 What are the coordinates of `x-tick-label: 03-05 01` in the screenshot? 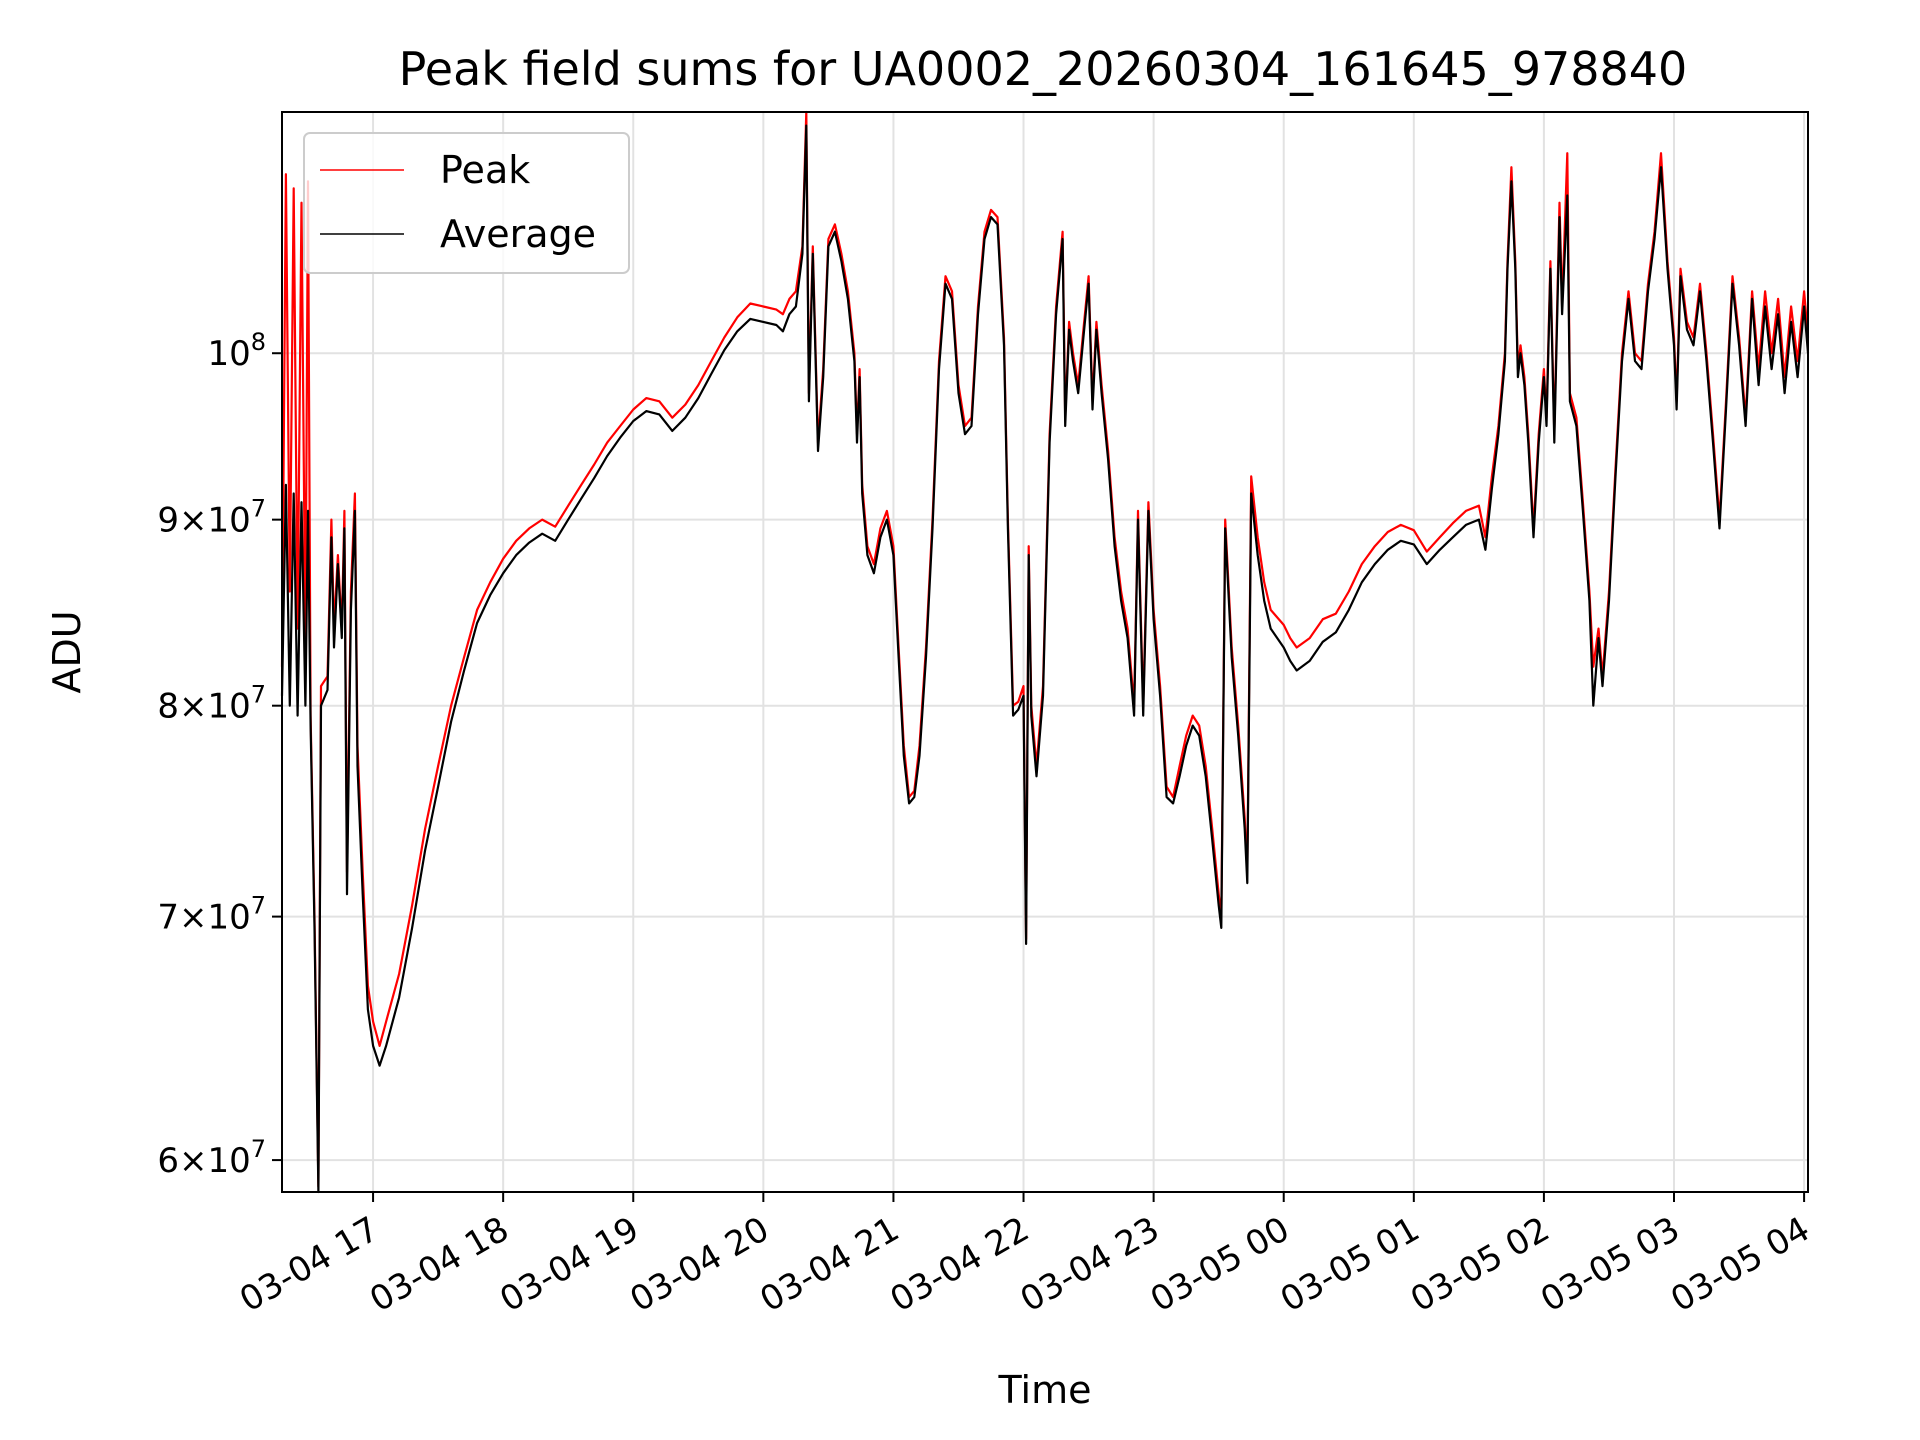 It's located at (1350, 1264).